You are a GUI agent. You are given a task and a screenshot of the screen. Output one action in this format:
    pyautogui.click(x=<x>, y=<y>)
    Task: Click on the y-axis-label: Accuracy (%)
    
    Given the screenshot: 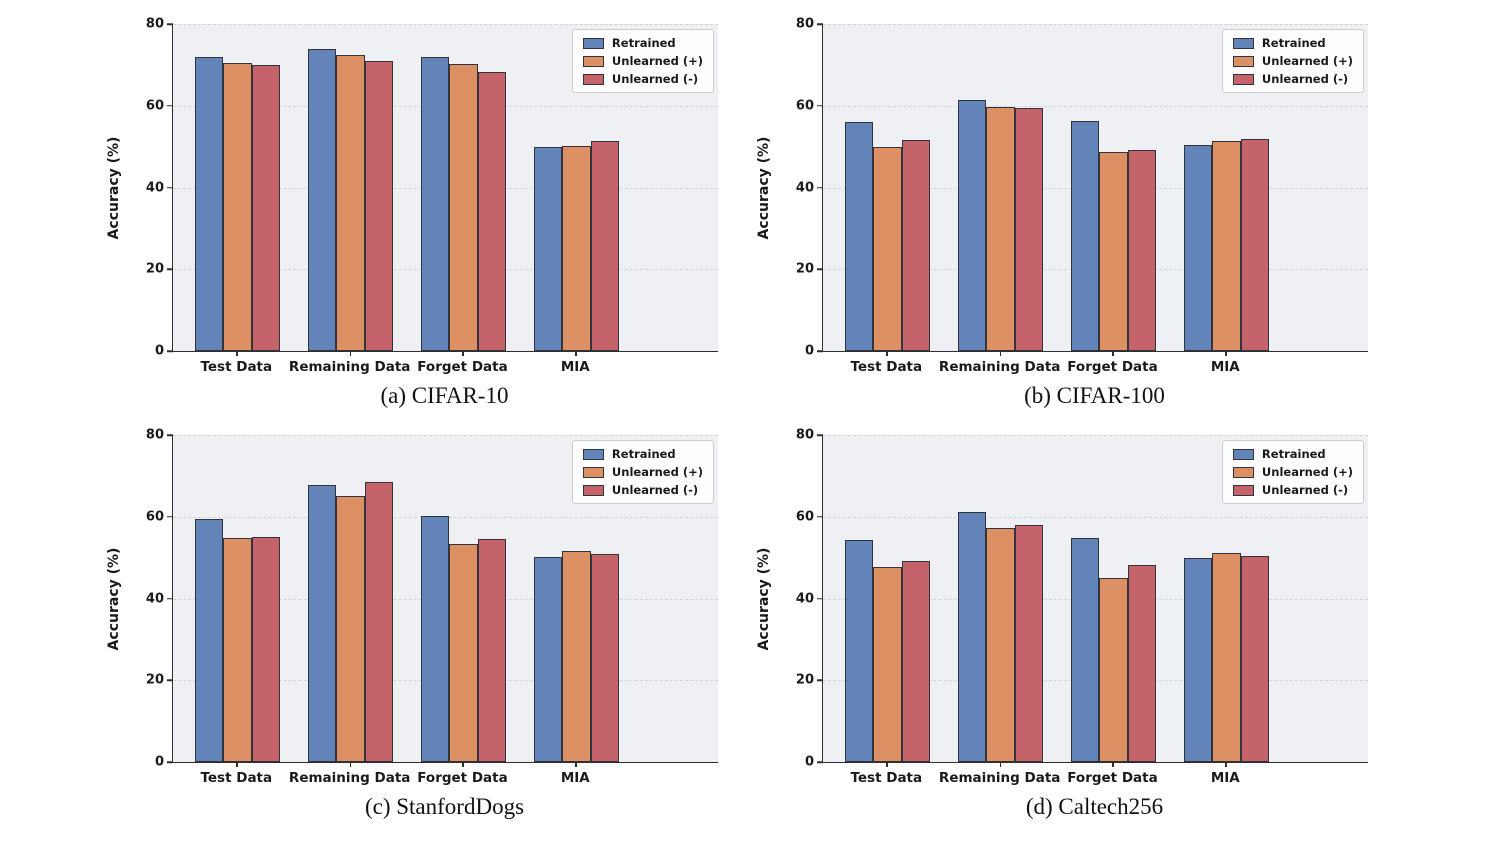 What is the action you would take?
    pyautogui.click(x=764, y=598)
    